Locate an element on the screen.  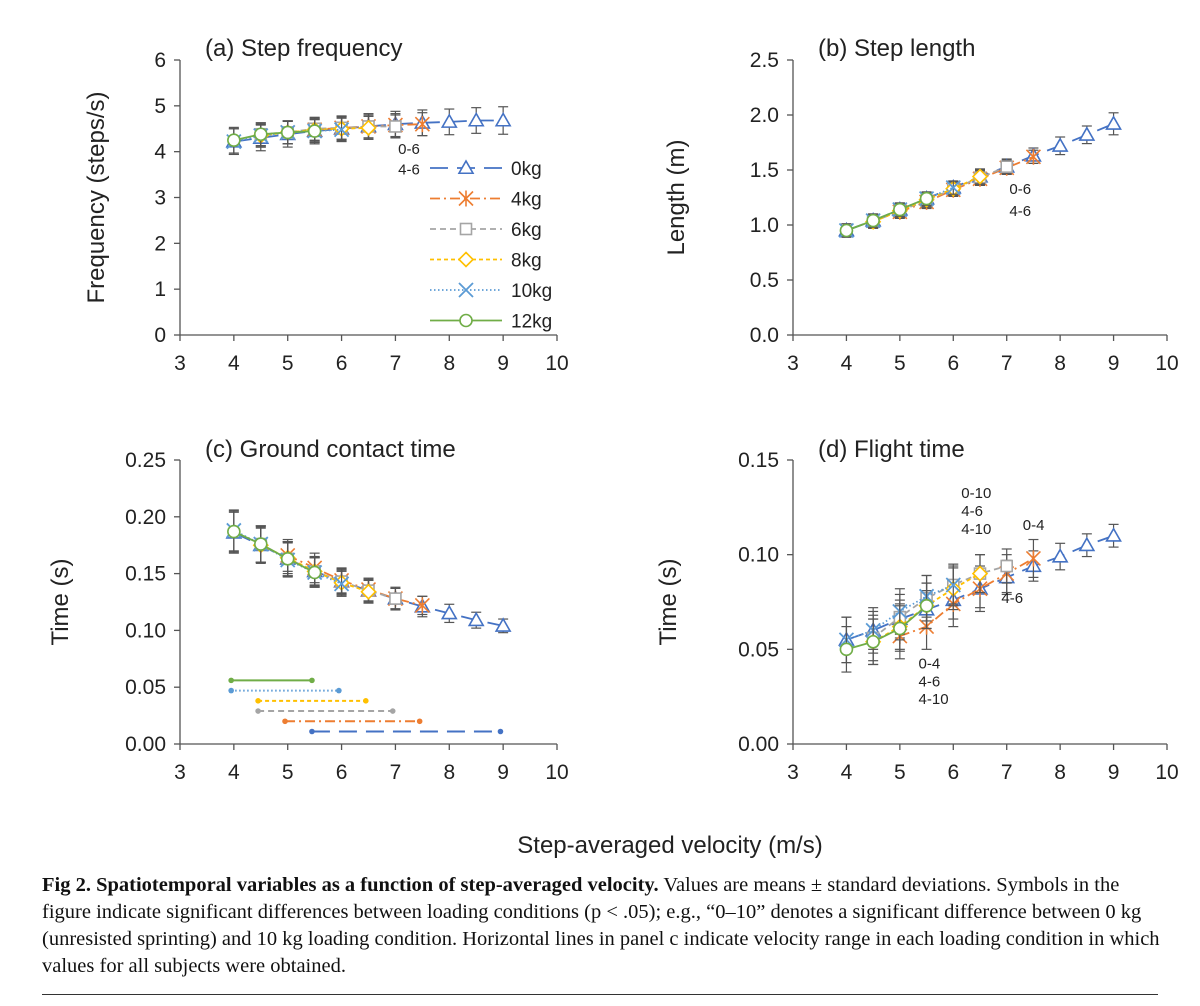
y-tick-label: 2.5 is located at coordinates (764, 60).